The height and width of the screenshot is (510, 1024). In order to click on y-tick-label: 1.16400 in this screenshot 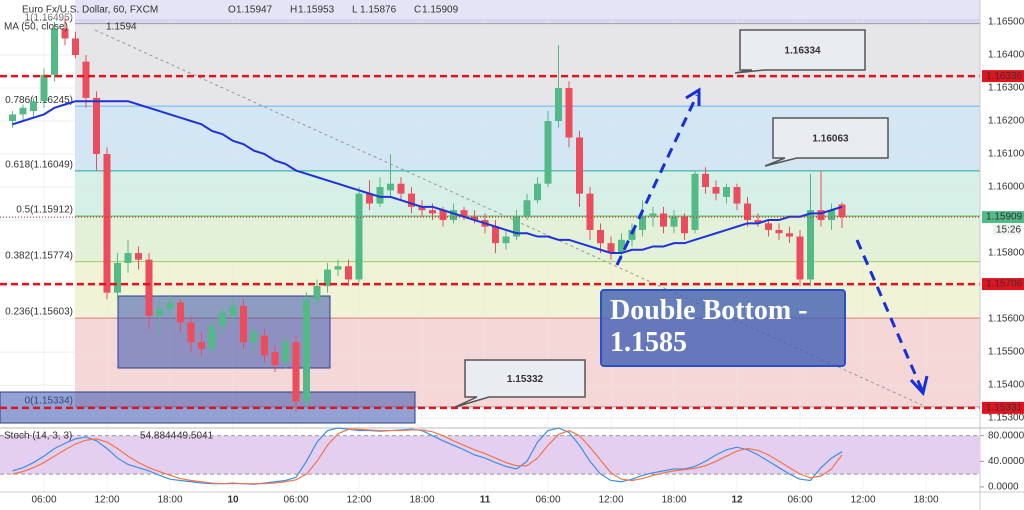, I will do `click(1006, 55)`.